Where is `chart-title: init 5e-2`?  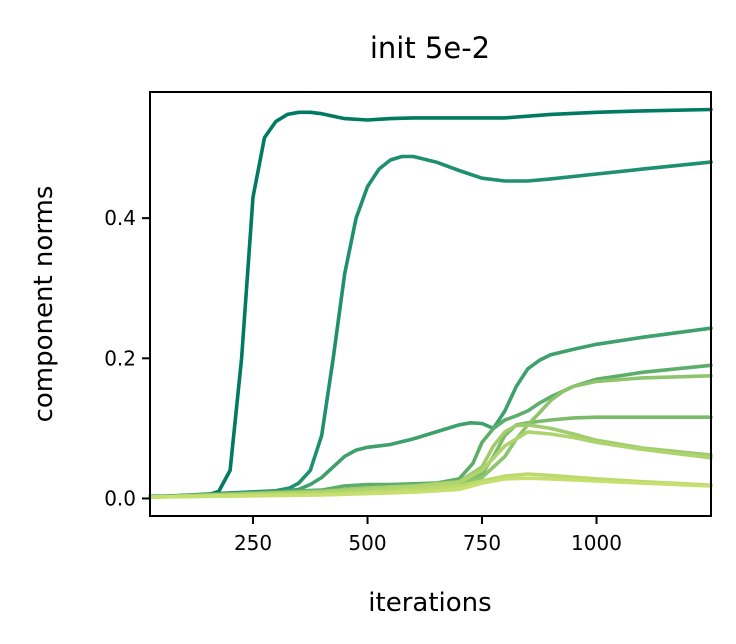
chart-title: init 5e-2 is located at coordinates (430, 48).